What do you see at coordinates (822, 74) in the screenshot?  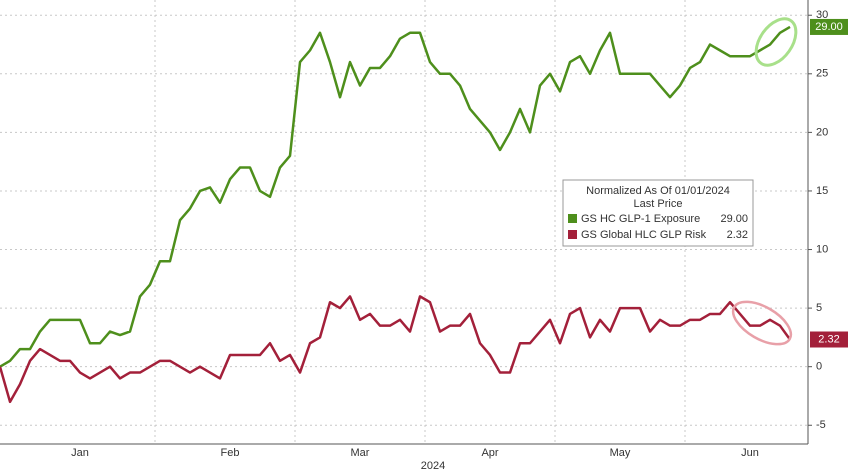 I see `y-tick-label: 25` at bounding box center [822, 74].